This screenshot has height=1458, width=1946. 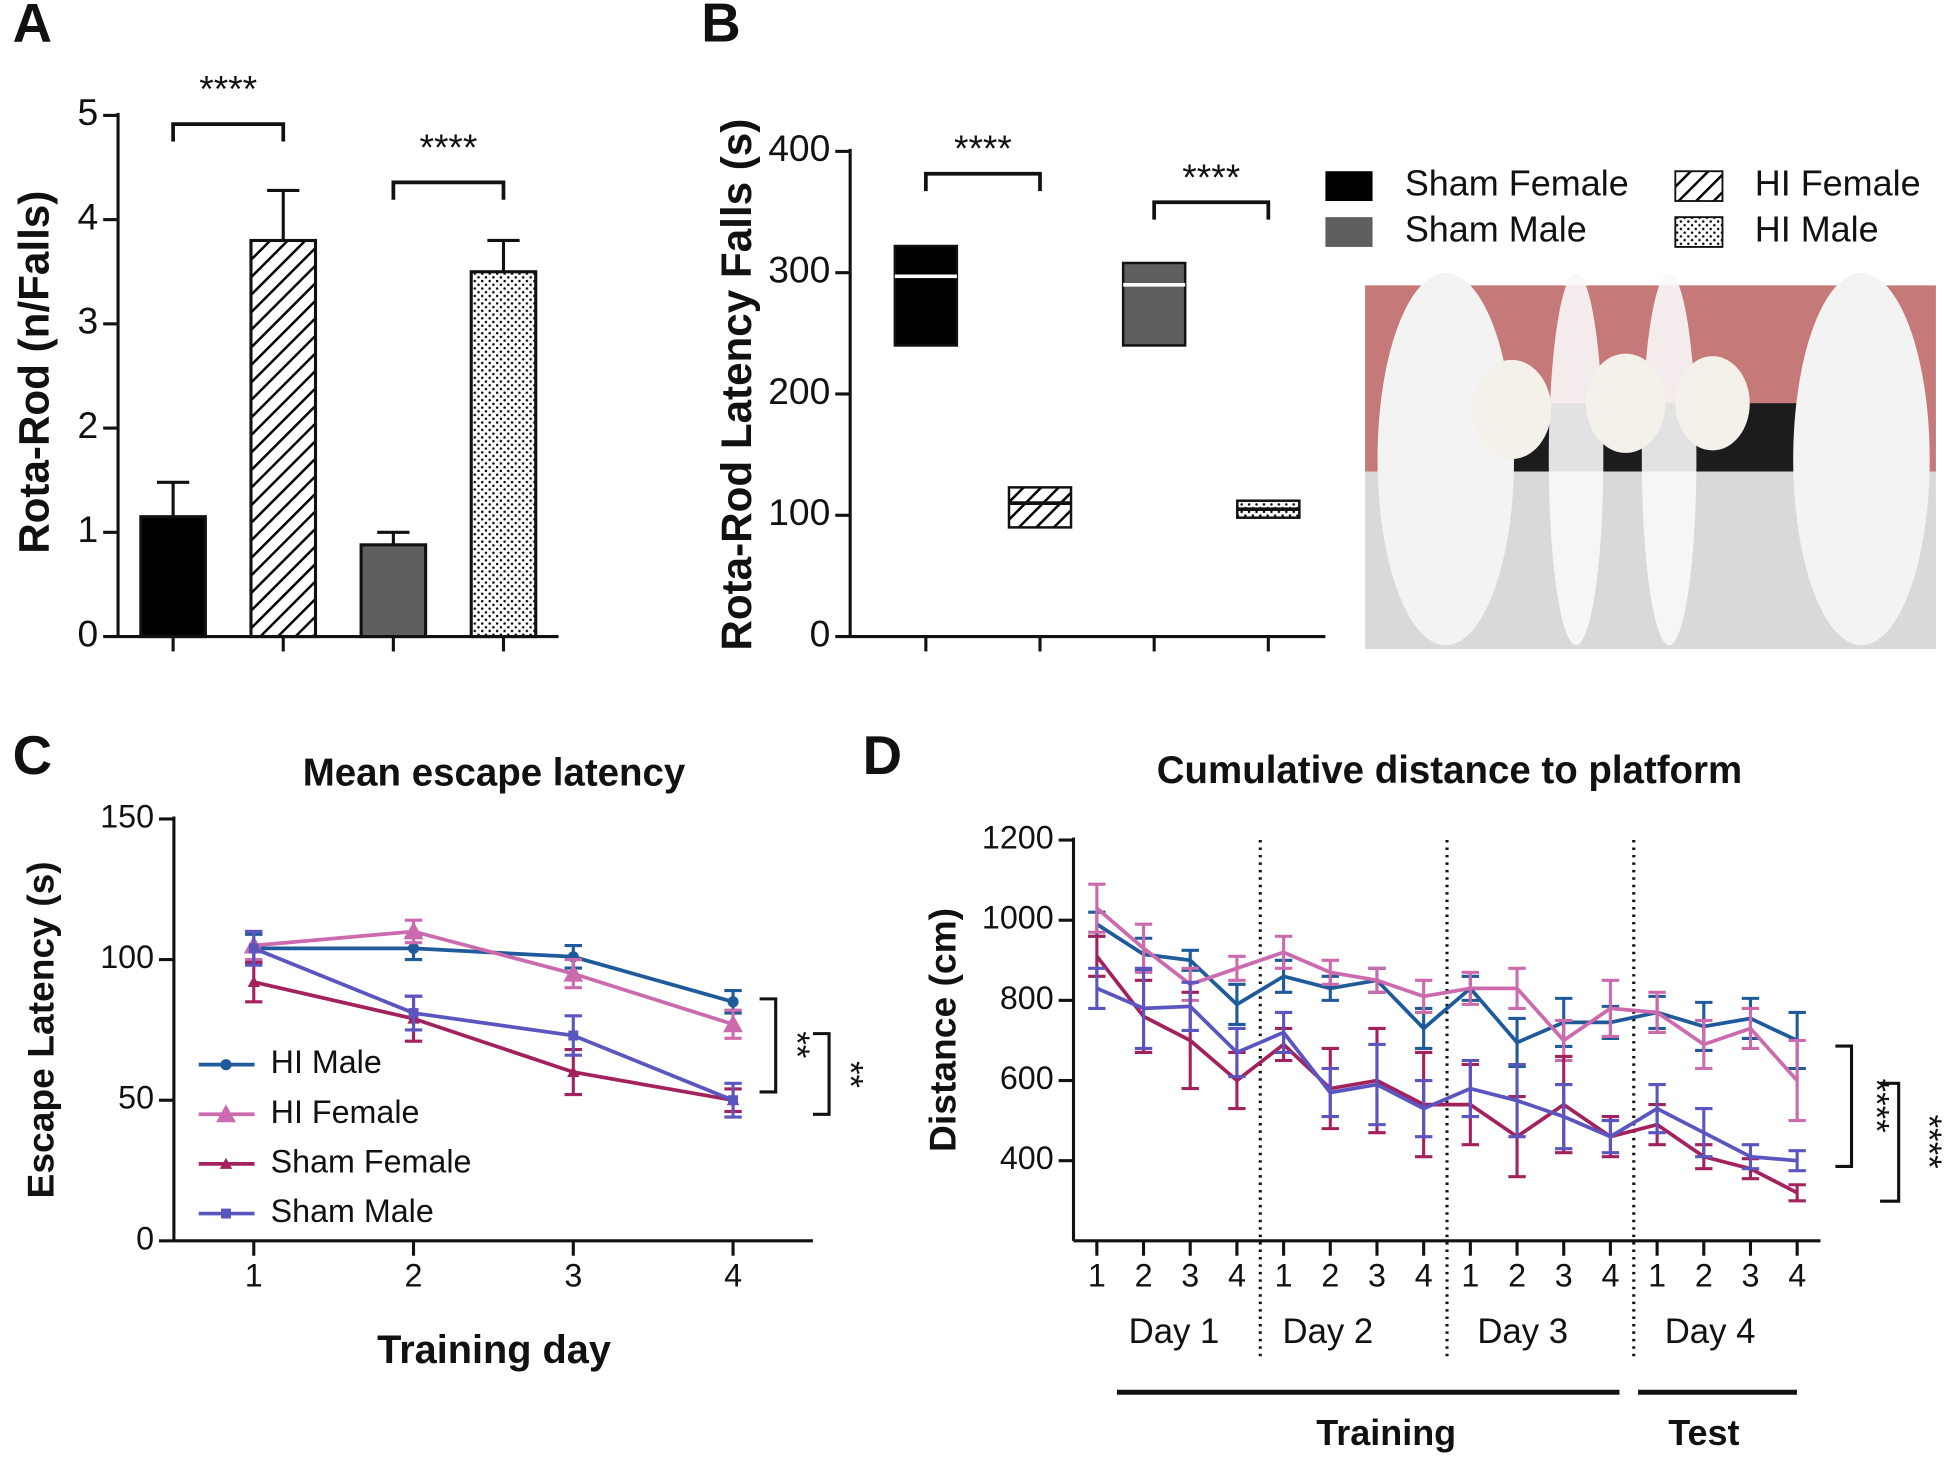 What do you see at coordinates (127, 816) in the screenshot?
I see `y-tick-label: 150` at bounding box center [127, 816].